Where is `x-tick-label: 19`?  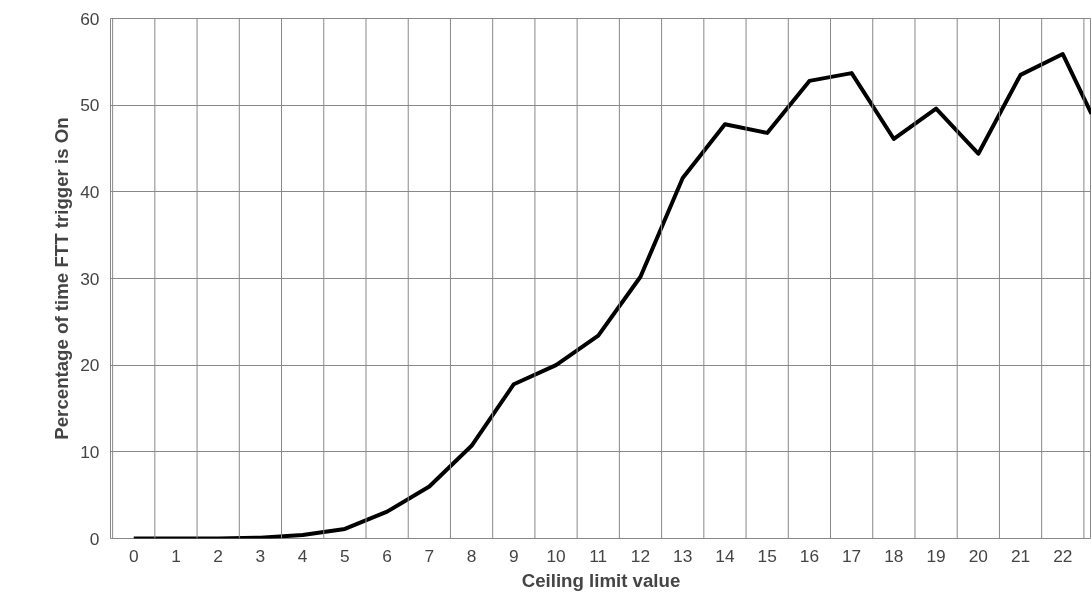
x-tick-label: 19 is located at coordinates (936, 555).